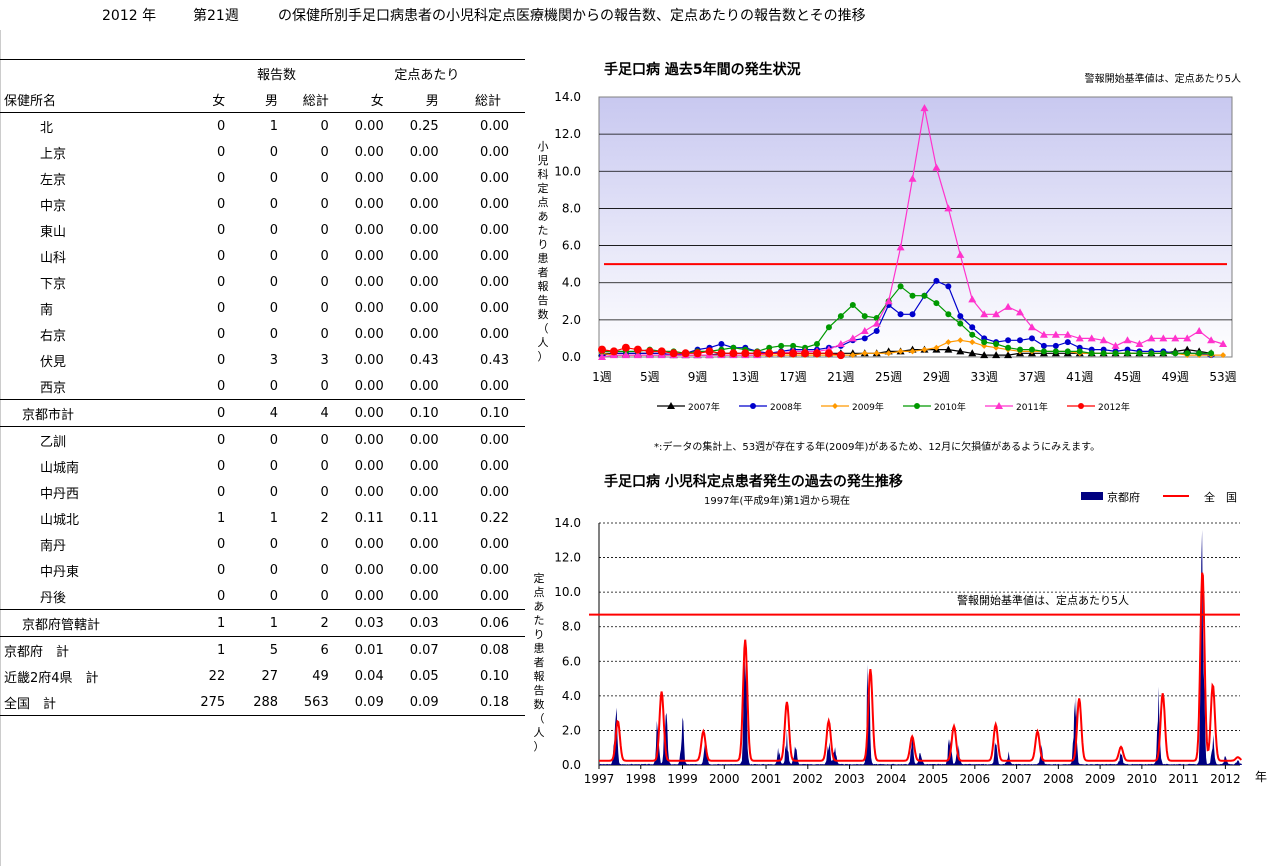  What do you see at coordinates (369, 518) in the screenshot?
I see `cell-per-female: 0.11` at bounding box center [369, 518].